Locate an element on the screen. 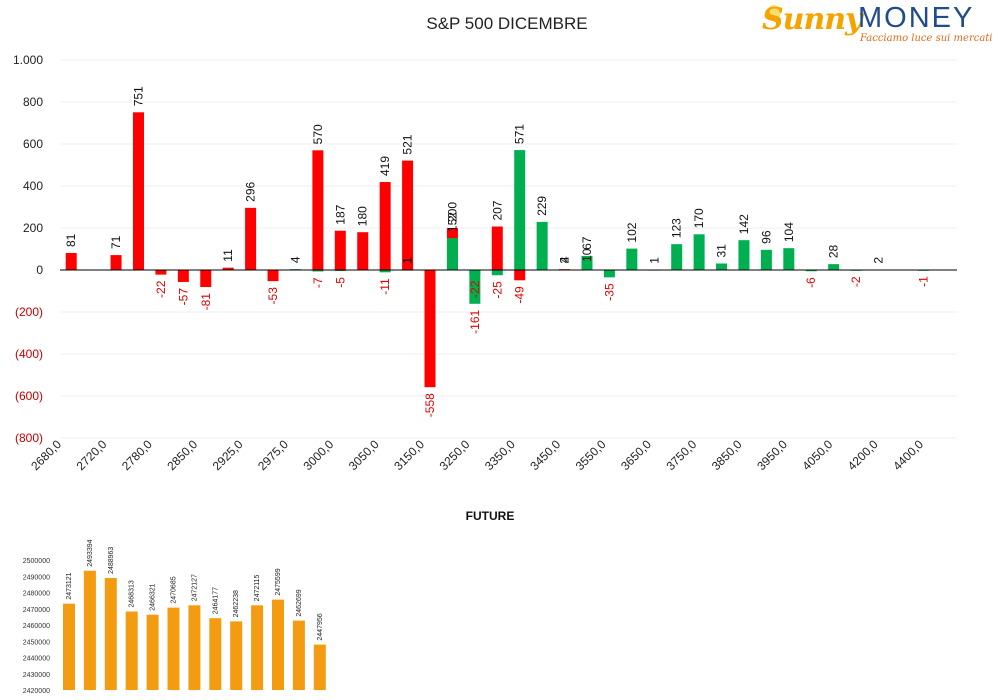  x-tick-label: 4400,0 is located at coordinates (908, 455).